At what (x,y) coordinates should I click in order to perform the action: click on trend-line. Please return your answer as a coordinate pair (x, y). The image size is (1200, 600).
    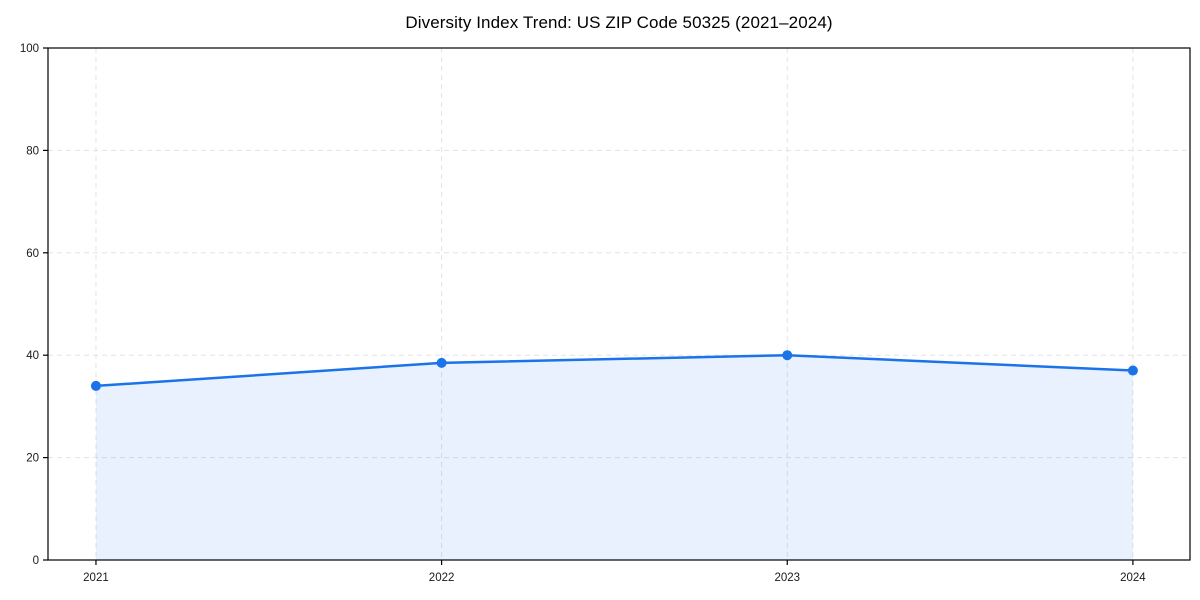
    Looking at the image, I should click on (614, 370).